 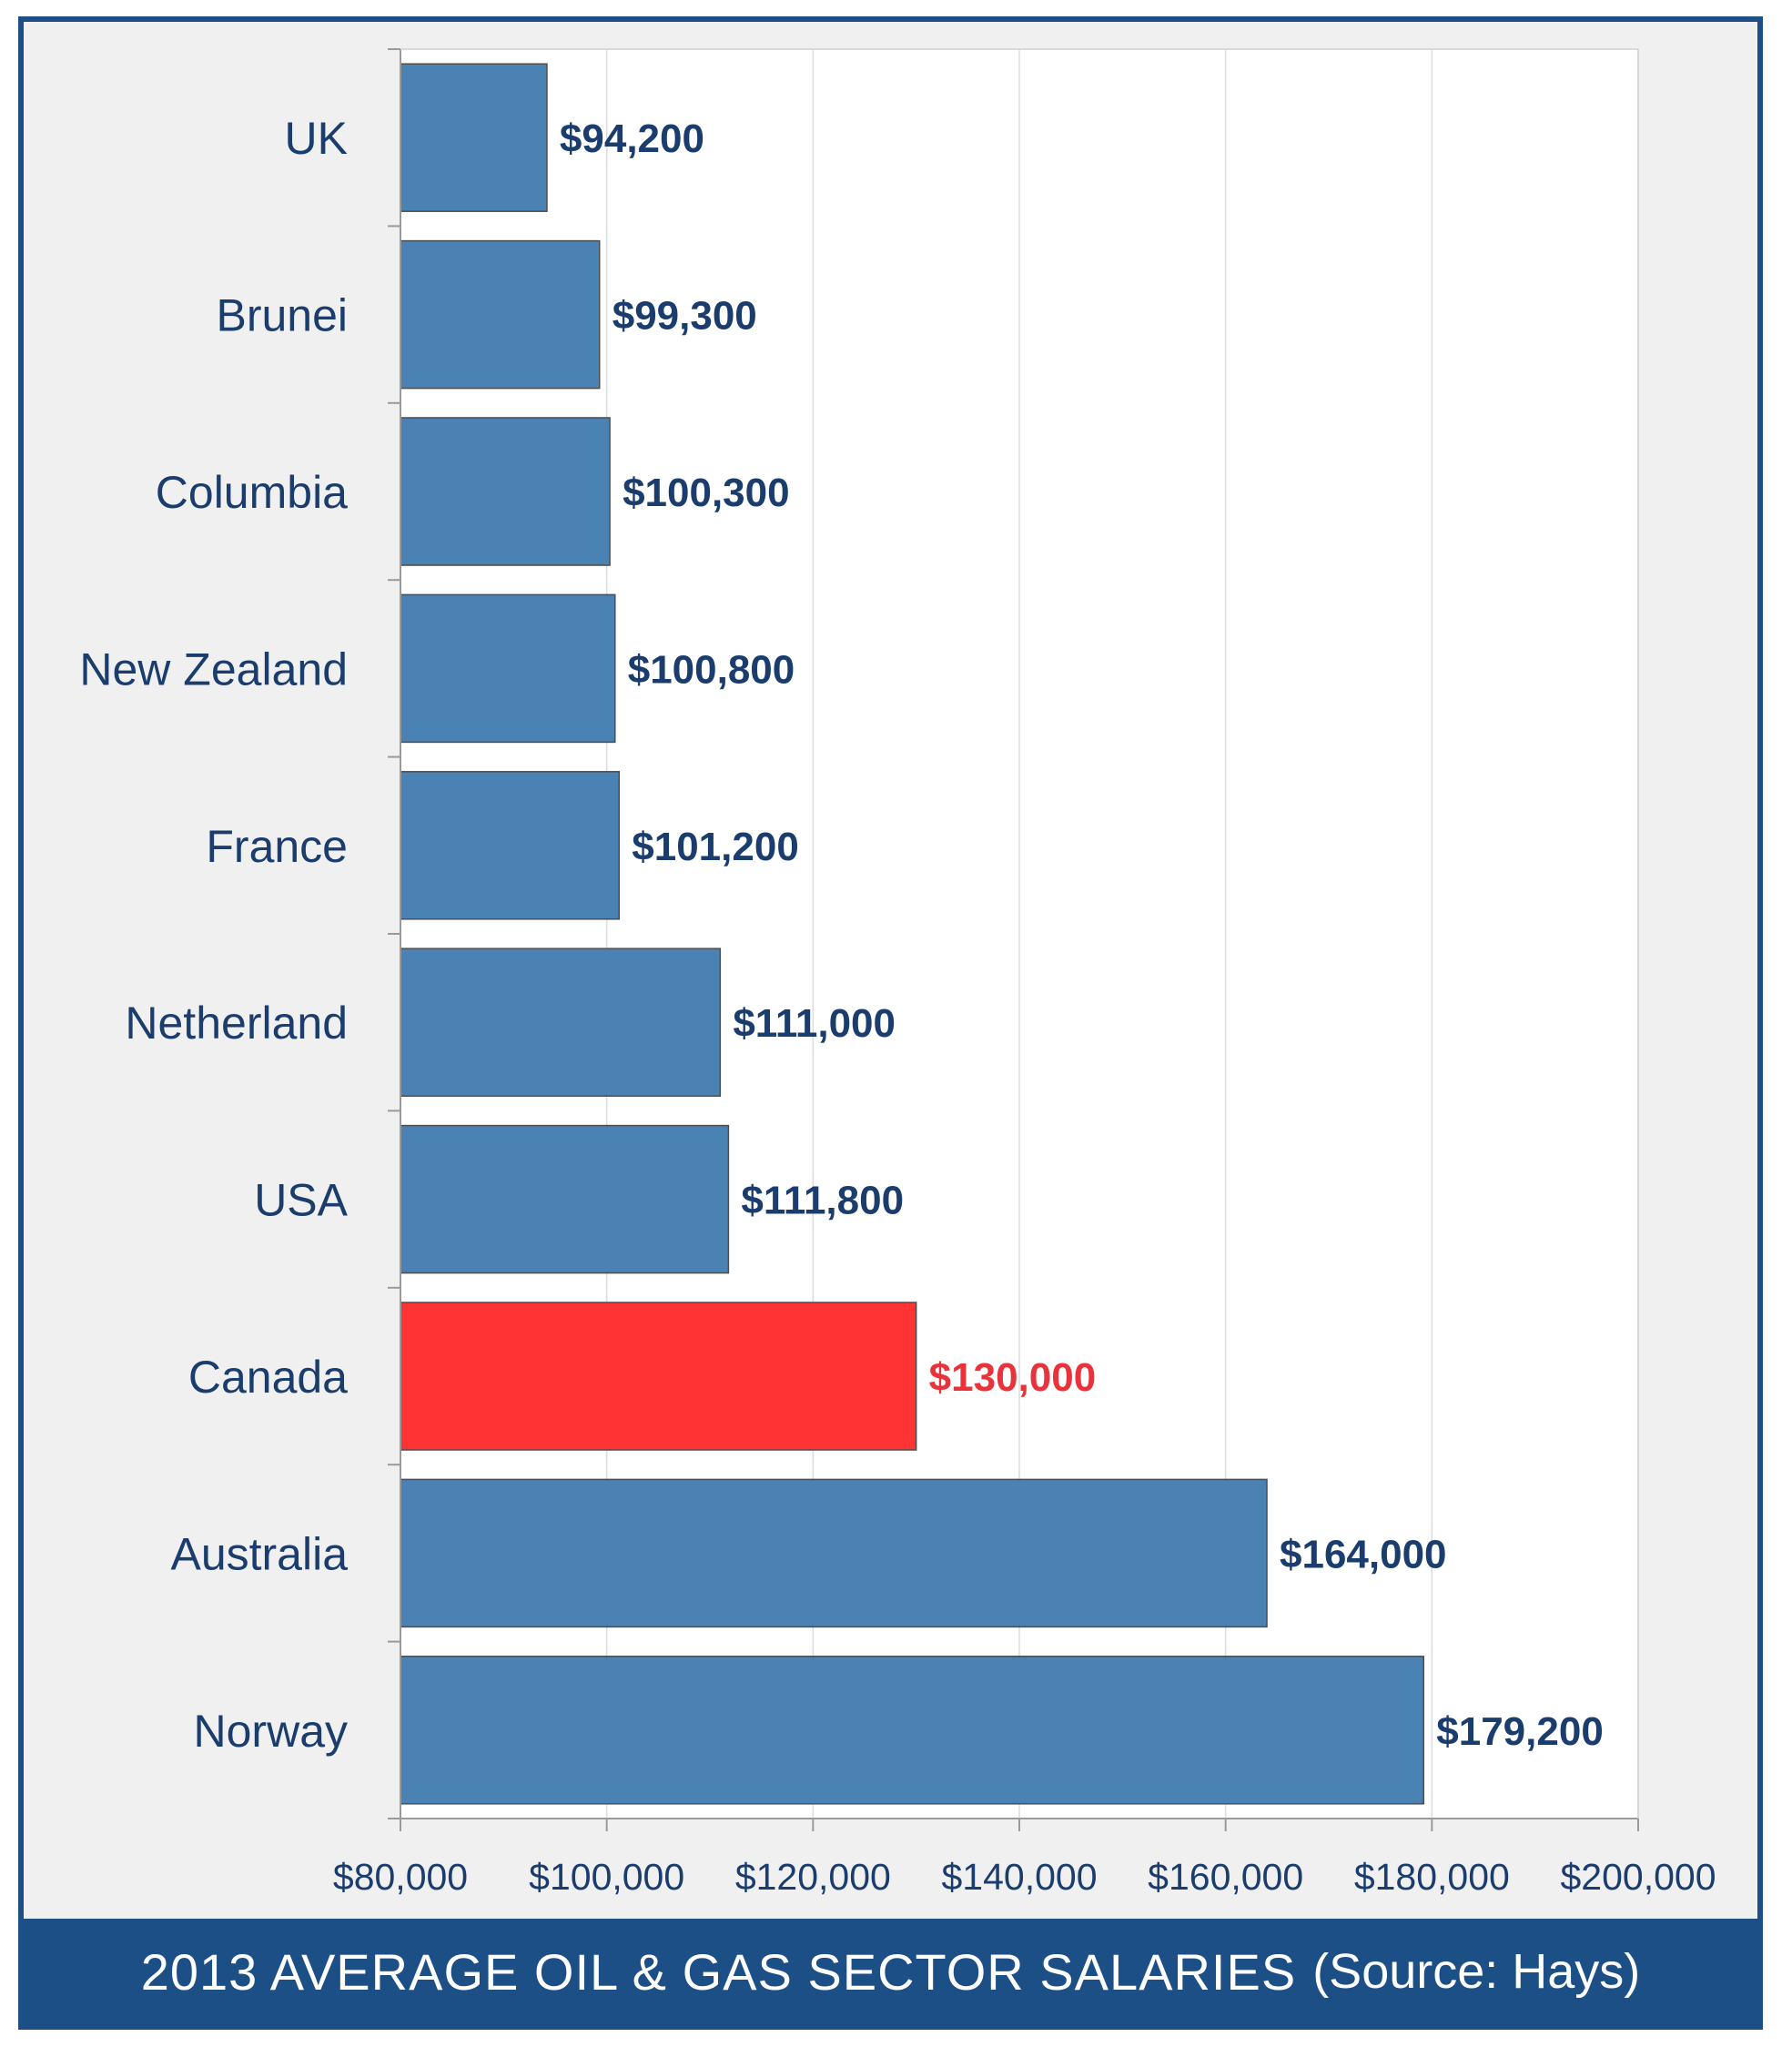 I want to click on value-label-norway: $179,200, so click(x=1520, y=1731).